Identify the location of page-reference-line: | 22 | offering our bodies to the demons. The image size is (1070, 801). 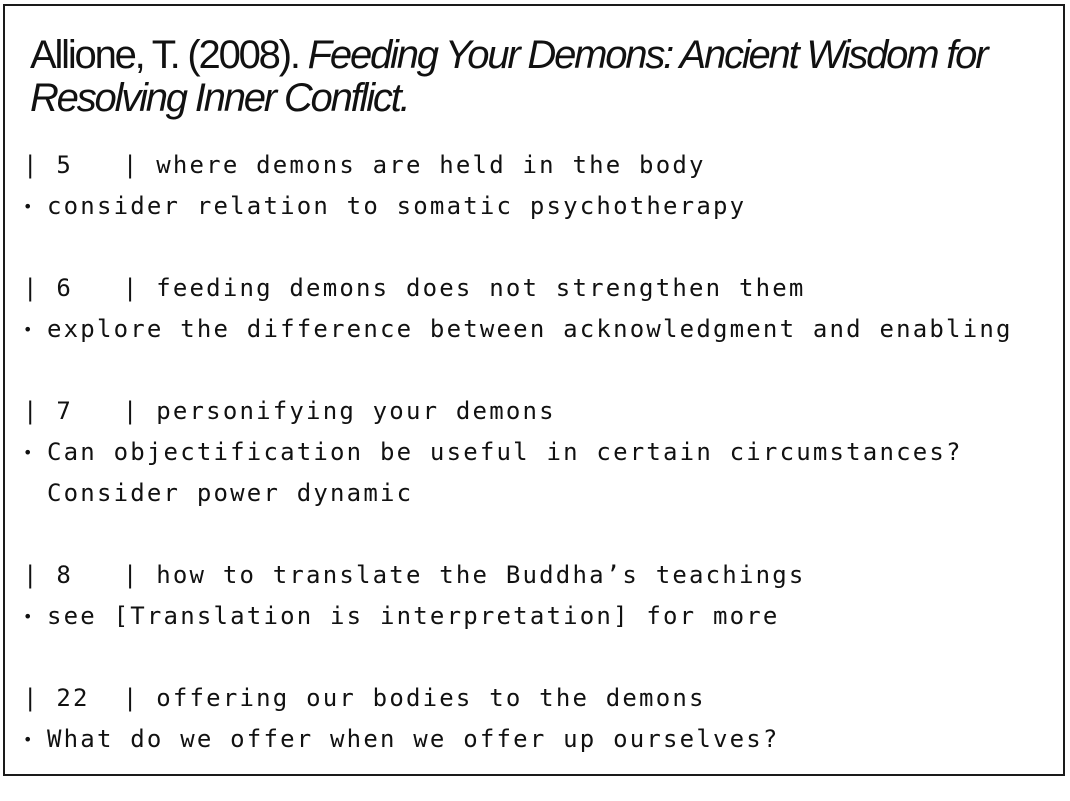
(364, 698).